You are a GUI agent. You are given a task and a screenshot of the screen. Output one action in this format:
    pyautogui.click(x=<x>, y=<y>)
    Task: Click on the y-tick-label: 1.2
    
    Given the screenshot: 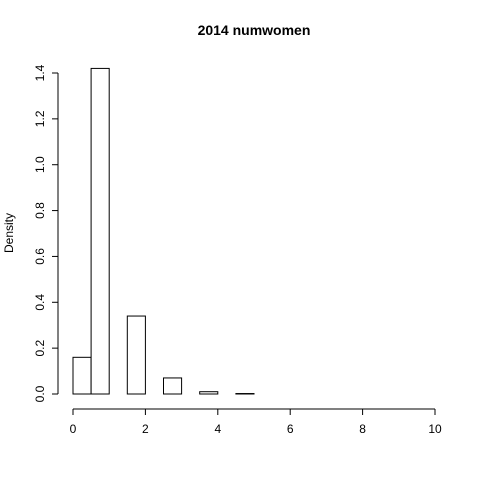 What is the action you would take?
    pyautogui.click(x=40, y=118)
    